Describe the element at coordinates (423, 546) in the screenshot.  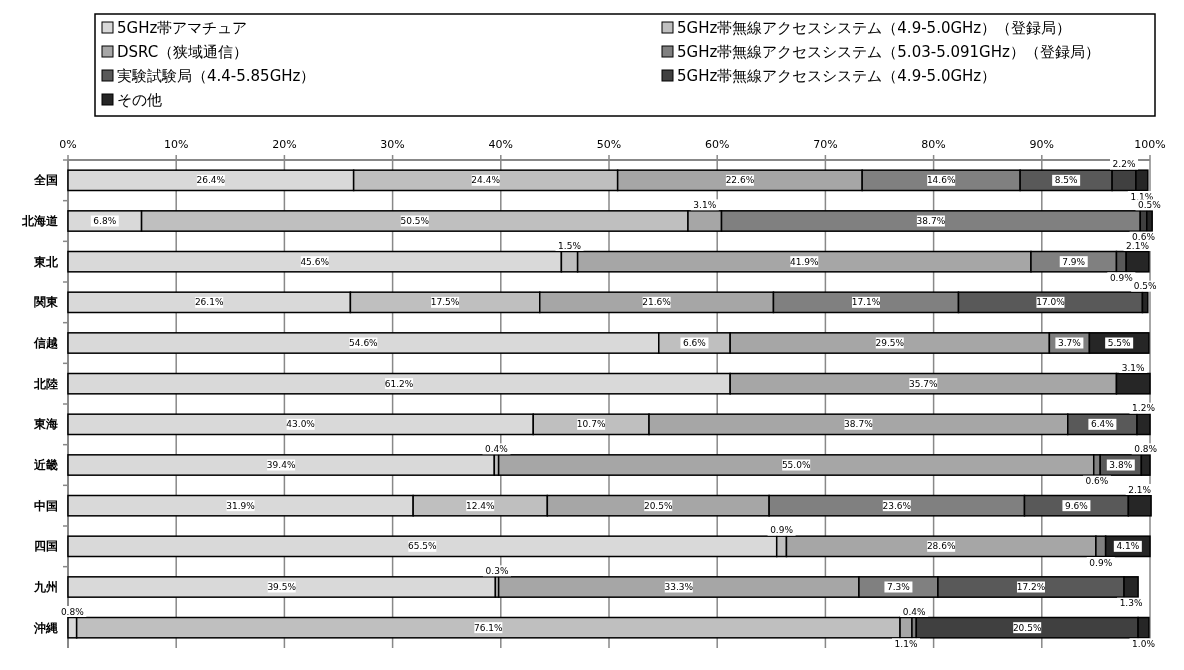
I see `data-label: 65.5%` at that location.